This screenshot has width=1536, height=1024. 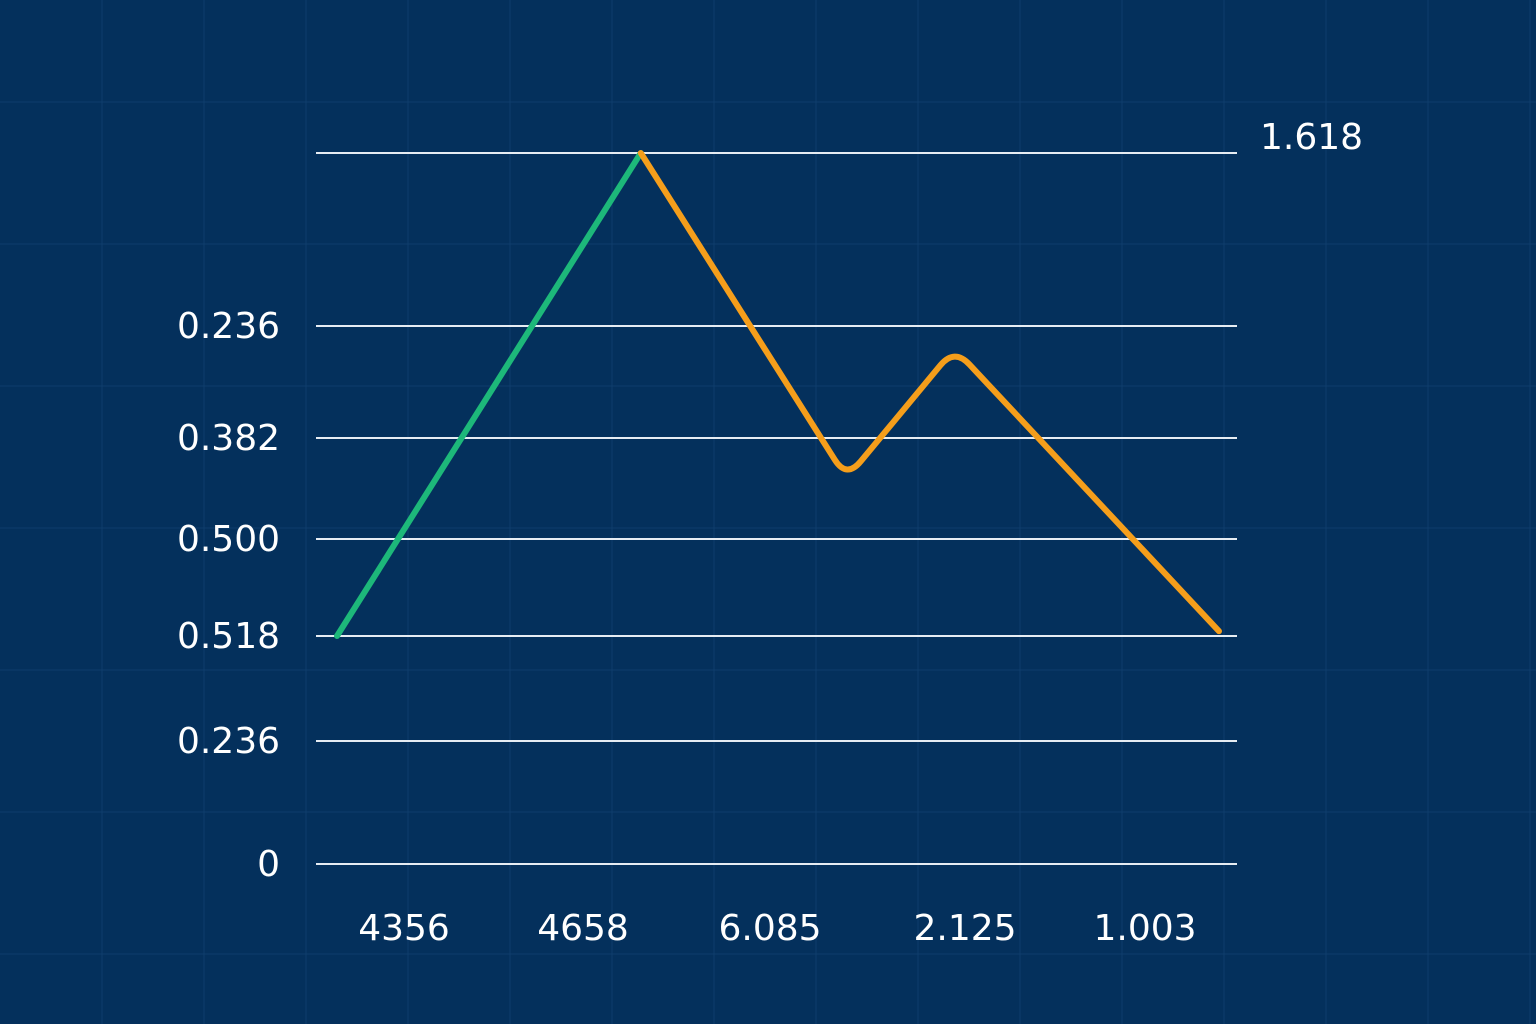 What do you see at coordinates (228, 539) in the screenshot?
I see `level-label: 0.500` at bounding box center [228, 539].